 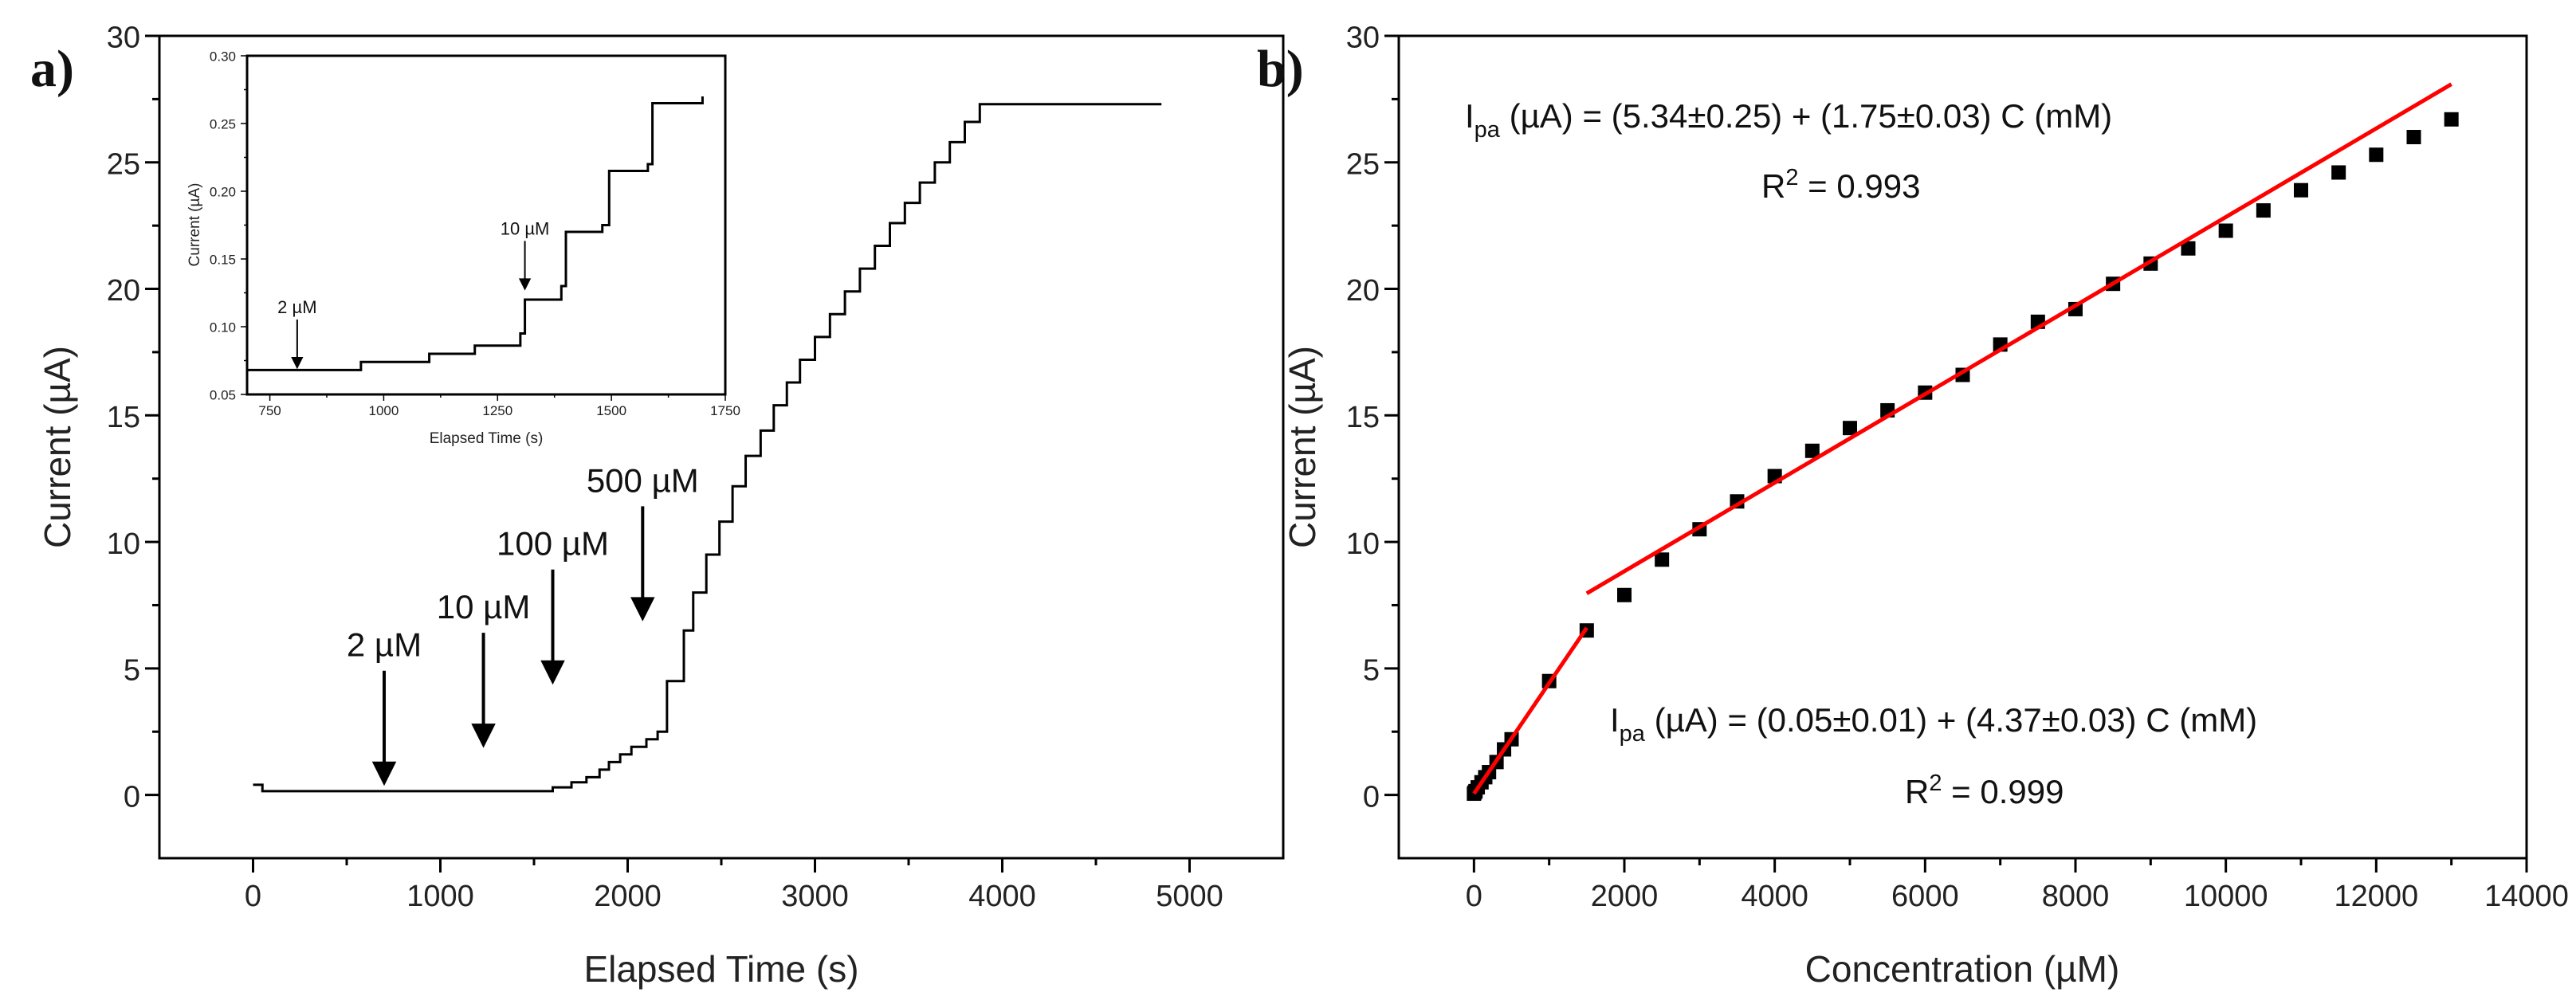 I want to click on annotation-2uM: 2 µM, so click(x=384, y=706).